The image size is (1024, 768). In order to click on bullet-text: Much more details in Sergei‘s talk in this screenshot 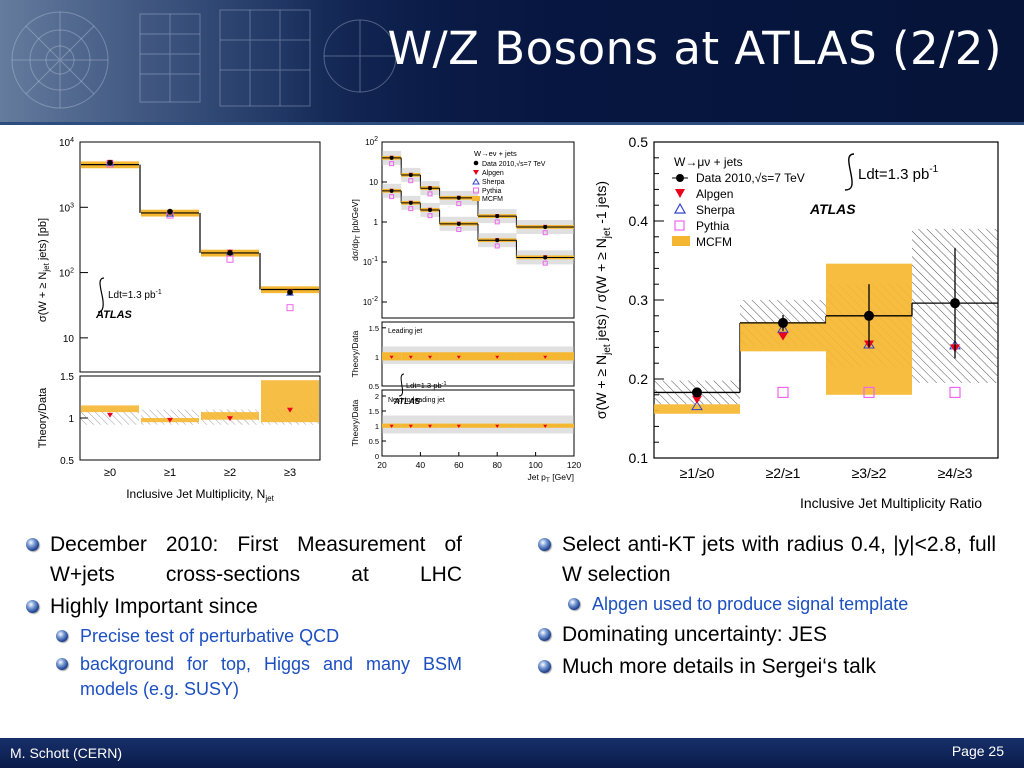, I will do `click(719, 666)`.